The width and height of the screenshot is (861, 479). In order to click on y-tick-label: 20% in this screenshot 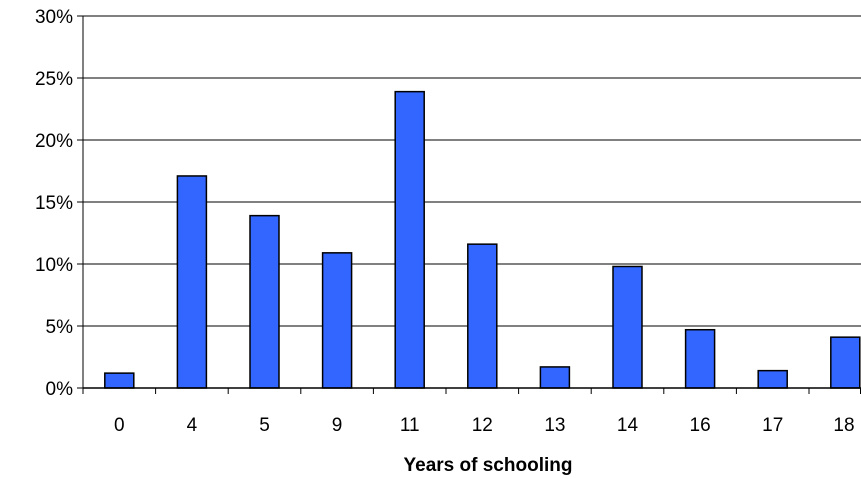, I will do `click(54, 141)`.